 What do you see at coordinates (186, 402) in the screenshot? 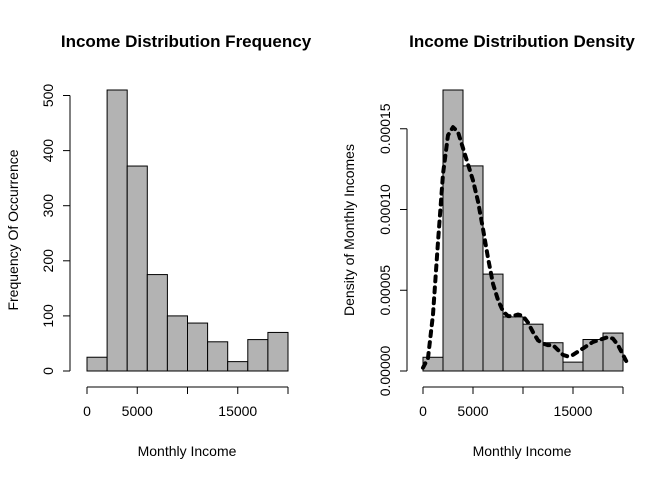
I see `frequency-x-axis: 0 5000 15000` at bounding box center [186, 402].